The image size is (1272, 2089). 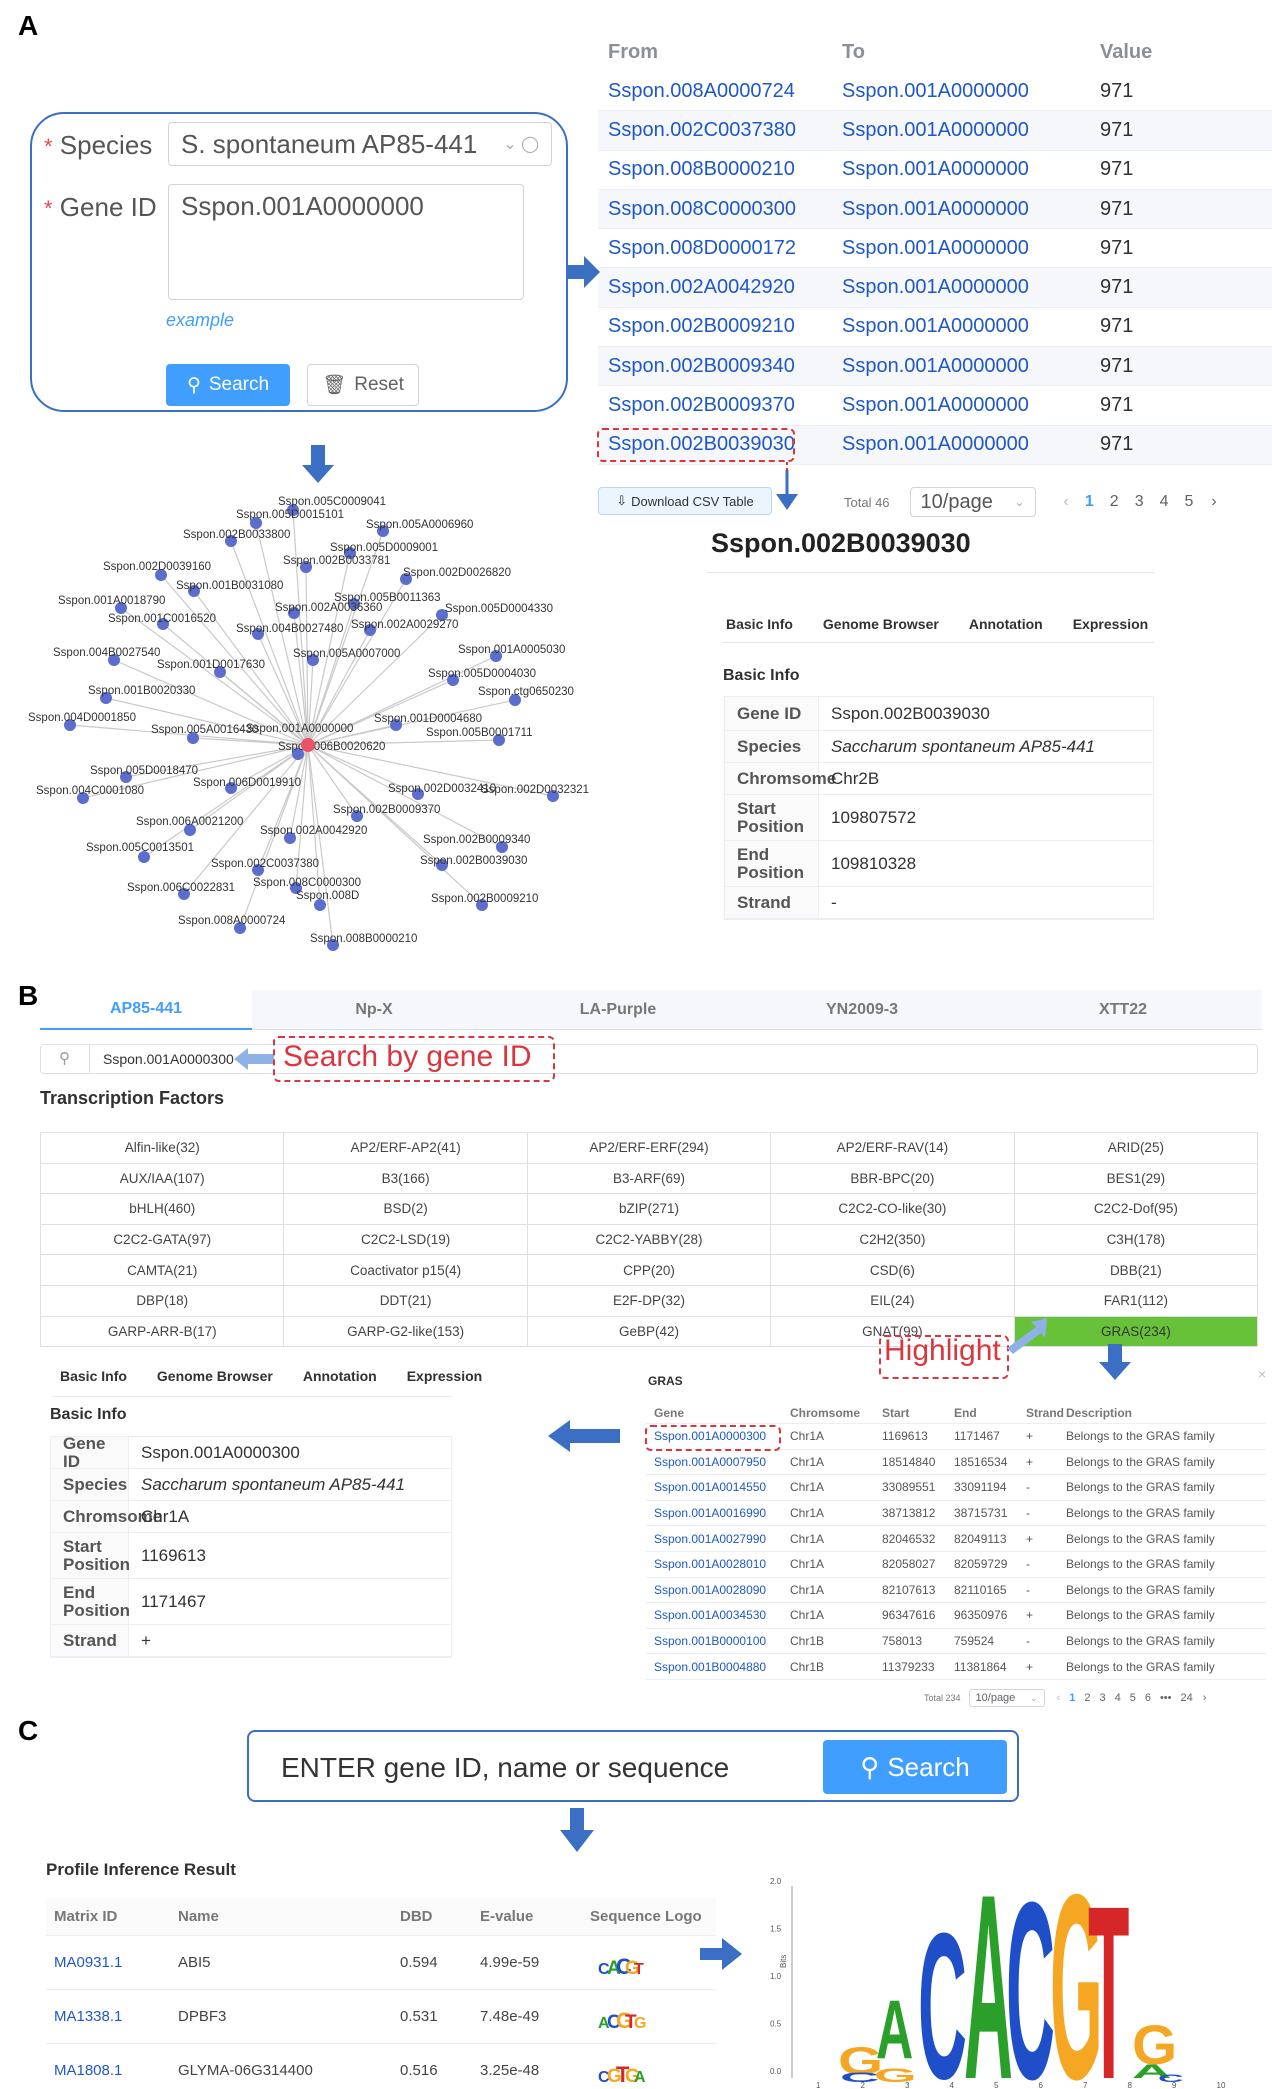 What do you see at coordinates (649, 1059) in the screenshot?
I see `gene-search-input: ⚲ Sspon.001A0000300` at bounding box center [649, 1059].